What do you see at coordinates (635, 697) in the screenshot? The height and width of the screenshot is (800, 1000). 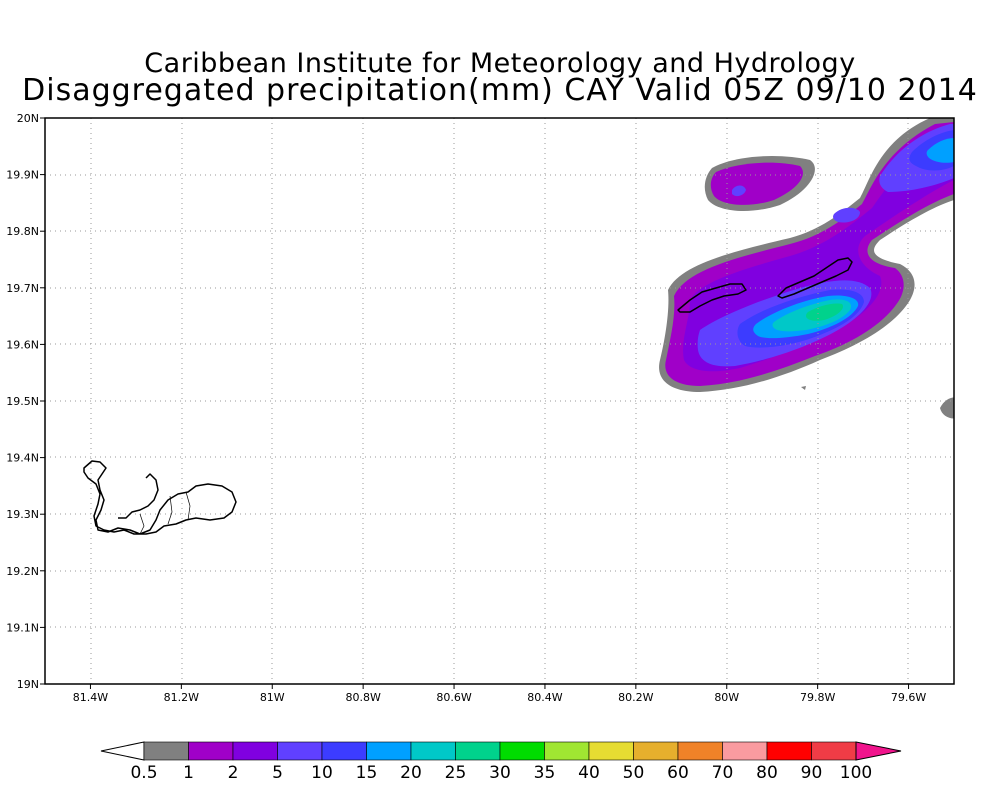 I see `x-tick-label: 80.2W` at bounding box center [635, 697].